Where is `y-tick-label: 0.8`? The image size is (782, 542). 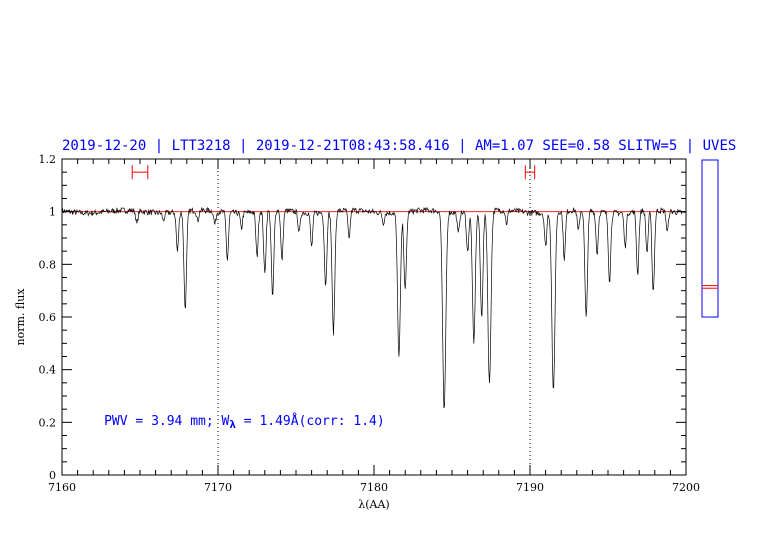
y-tick-label: 0.8 is located at coordinates (48, 264).